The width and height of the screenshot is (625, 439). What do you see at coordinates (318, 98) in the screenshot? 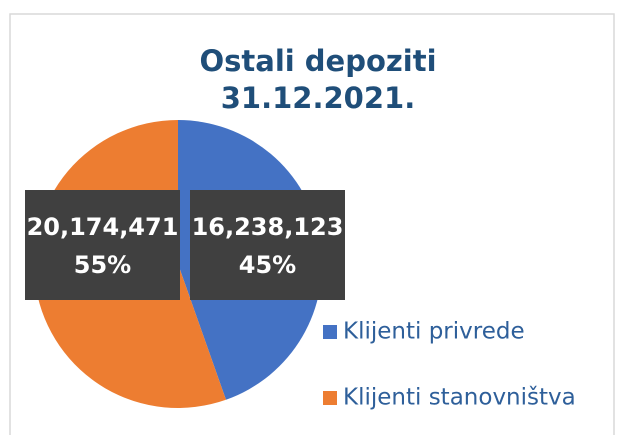
I see `chart-title: 31.12.2021.` at bounding box center [318, 98].